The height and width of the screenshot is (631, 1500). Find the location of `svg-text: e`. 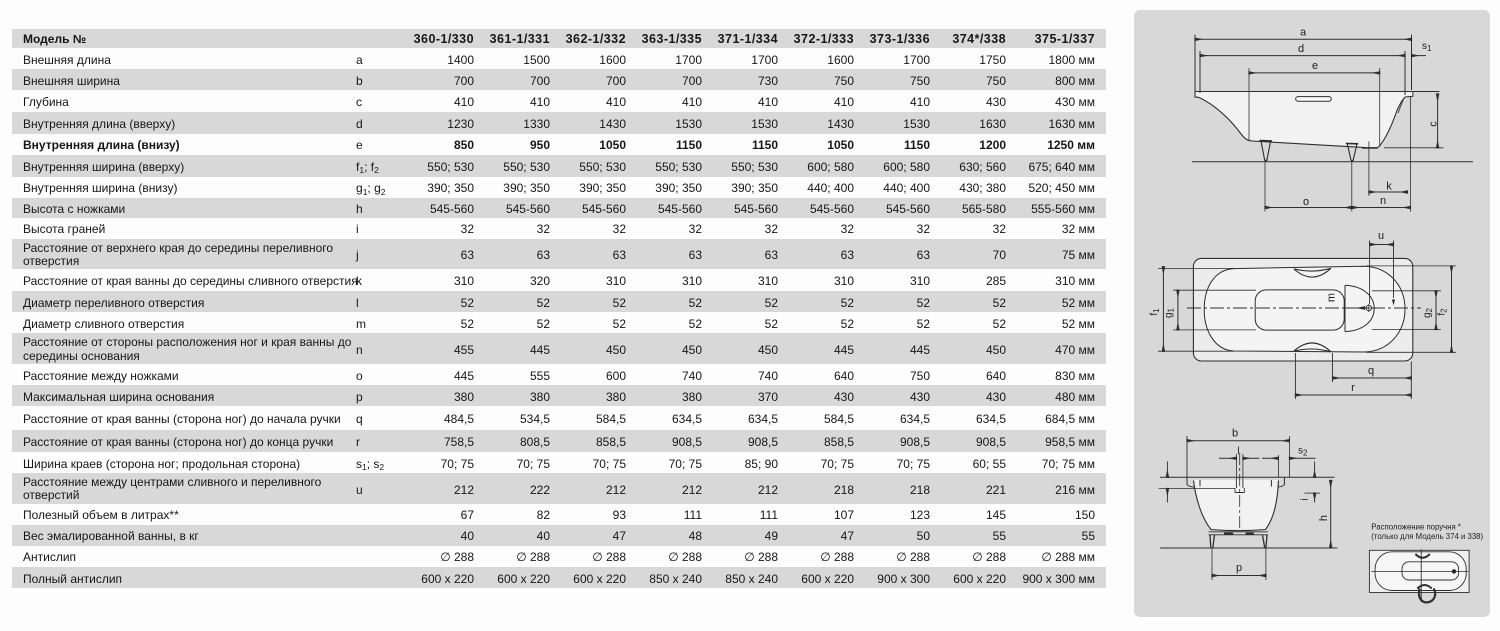

svg-text: e is located at coordinates (1315, 66).